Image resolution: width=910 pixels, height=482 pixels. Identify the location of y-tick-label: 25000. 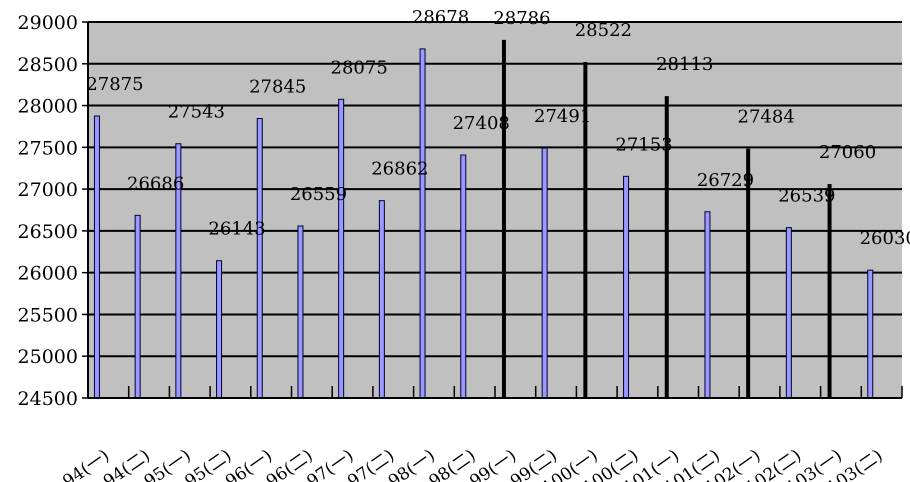
(48, 357).